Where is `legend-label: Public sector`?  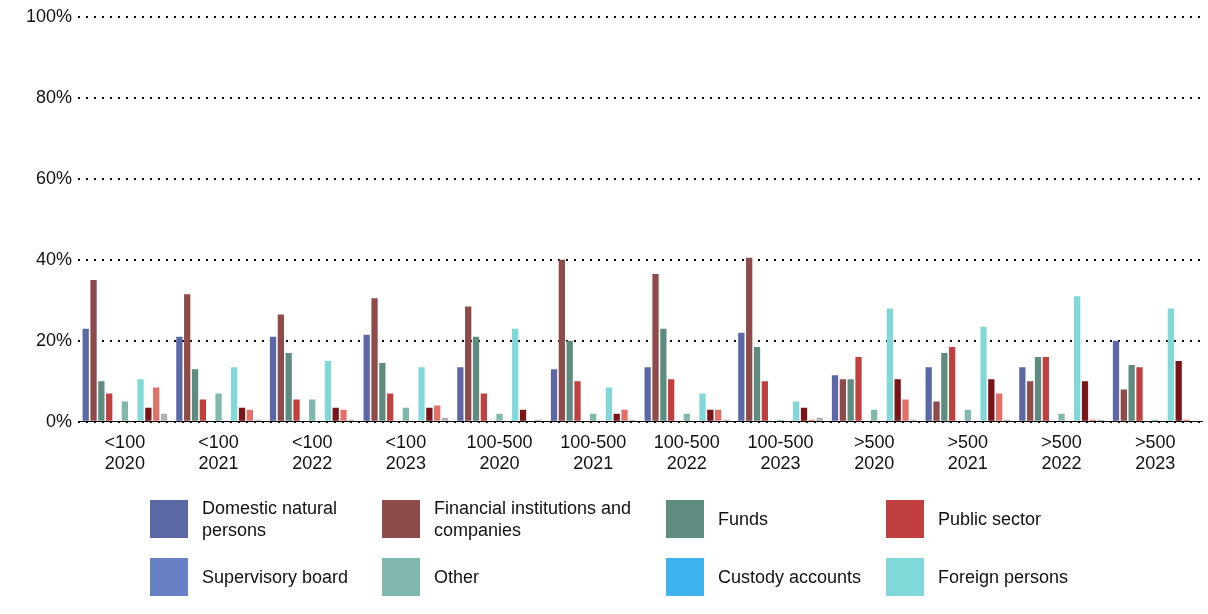 legend-label: Public sector is located at coordinates (990, 519).